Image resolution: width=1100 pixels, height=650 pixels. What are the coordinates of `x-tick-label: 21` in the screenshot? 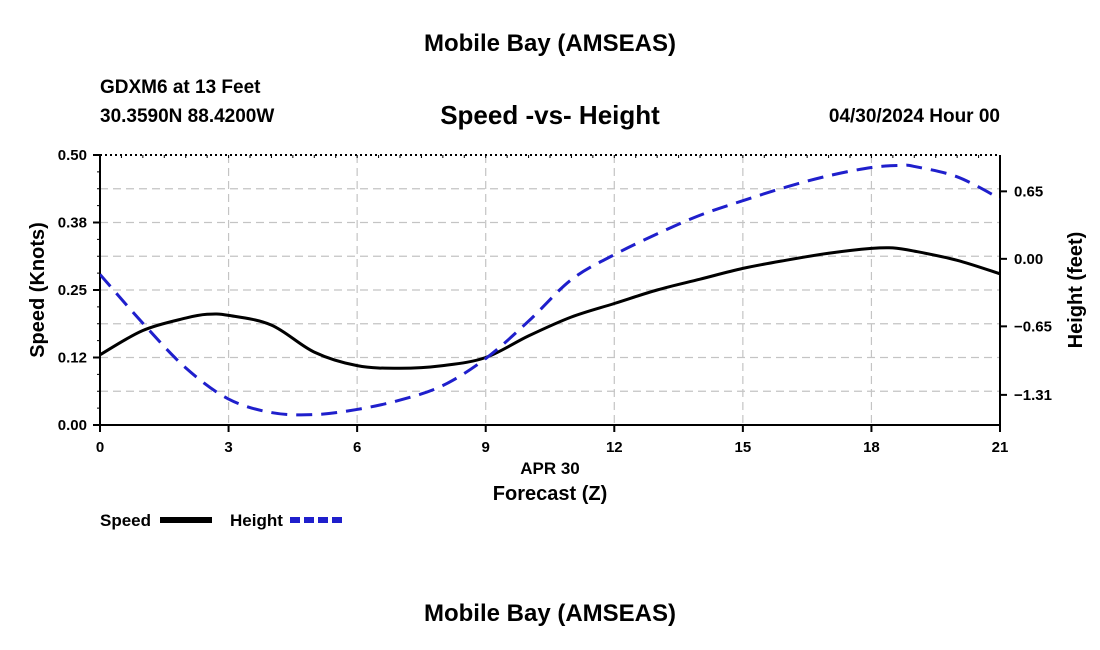 It's located at (1000, 447).